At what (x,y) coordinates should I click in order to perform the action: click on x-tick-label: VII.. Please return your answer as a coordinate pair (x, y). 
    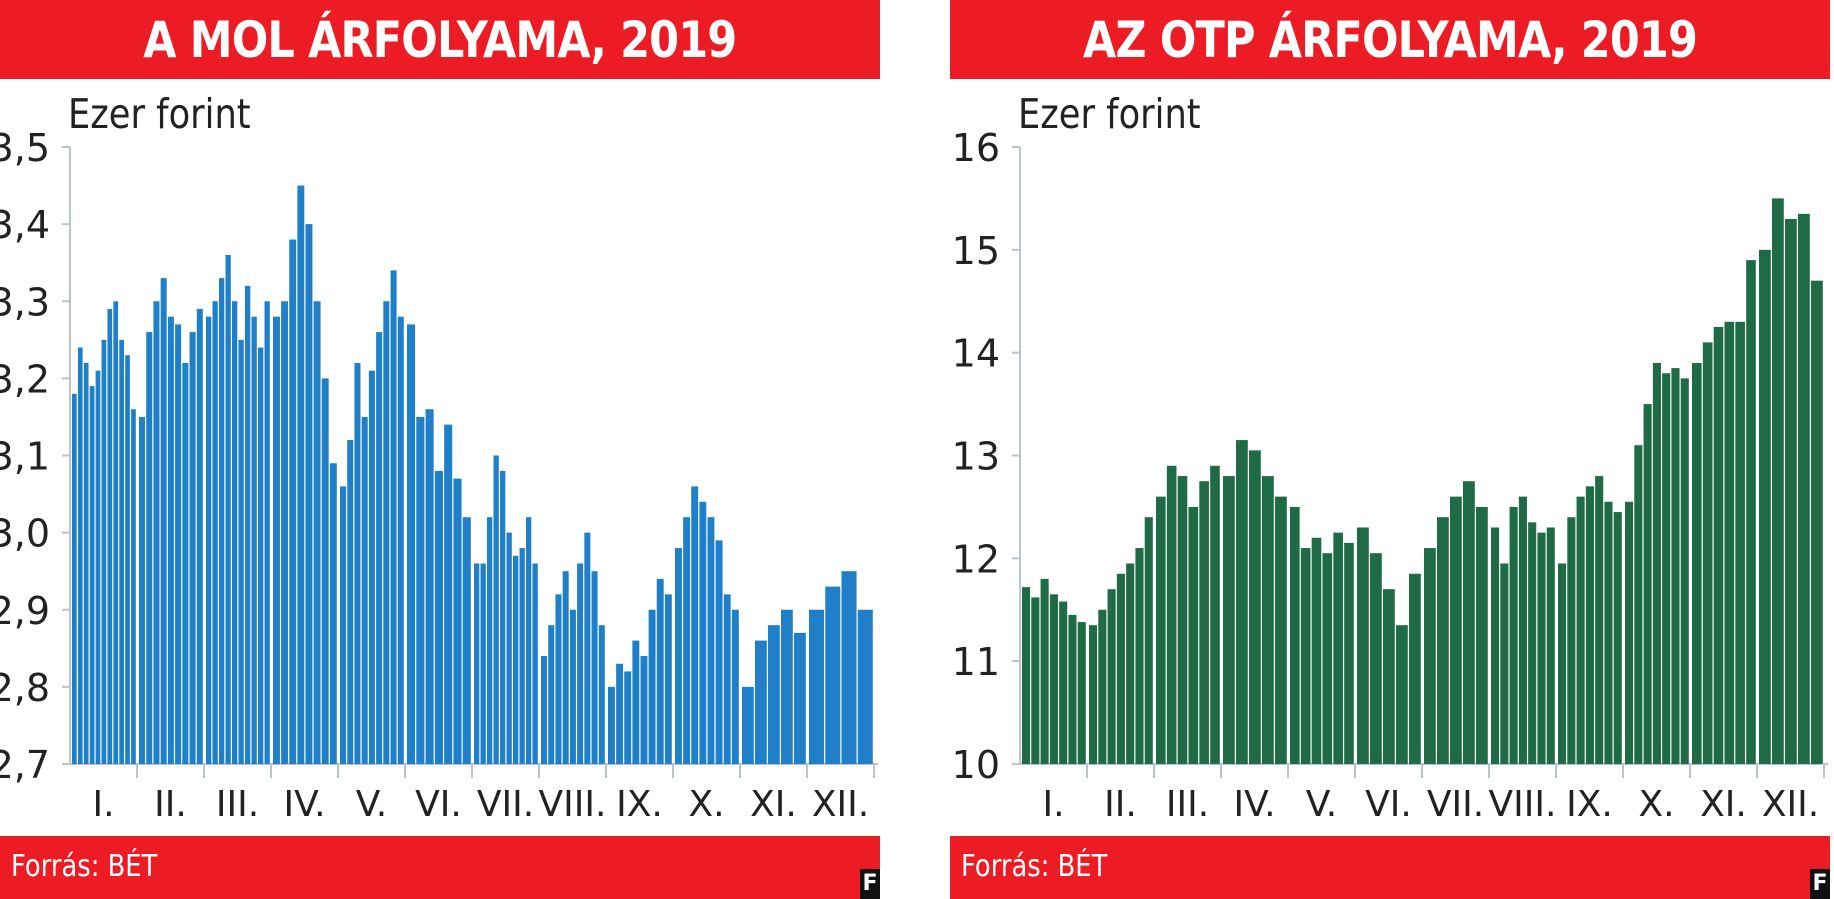
    Looking at the image, I should click on (1455, 804).